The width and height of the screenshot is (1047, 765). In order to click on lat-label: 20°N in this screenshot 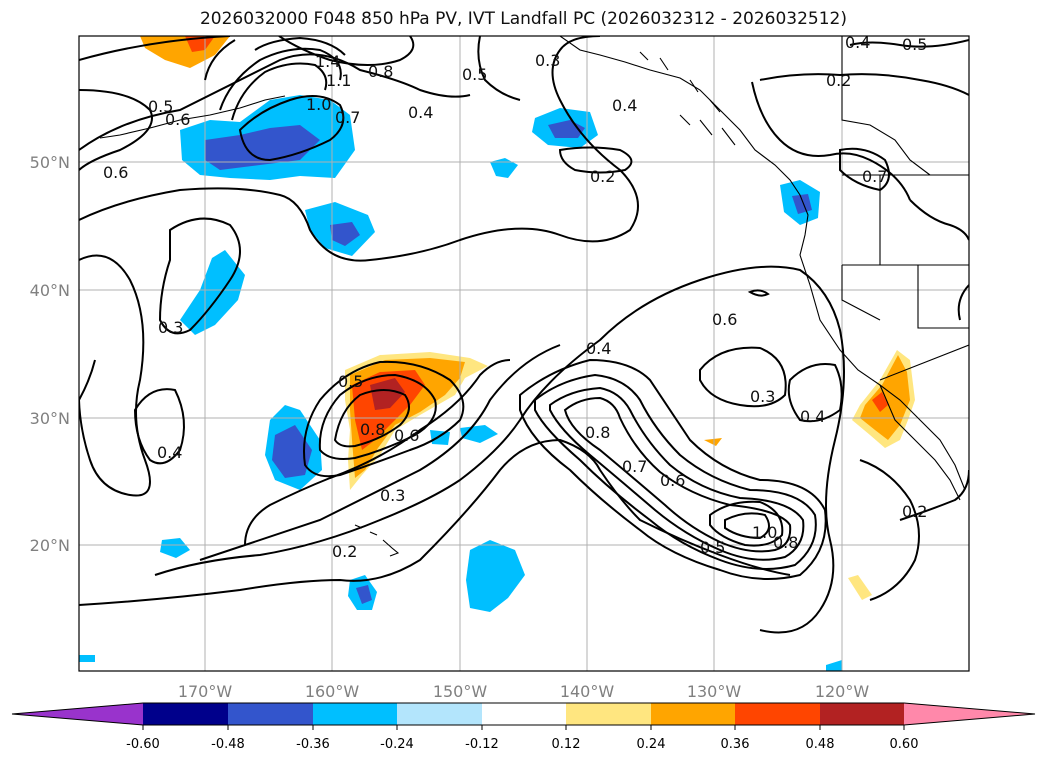, I will do `click(50, 545)`.